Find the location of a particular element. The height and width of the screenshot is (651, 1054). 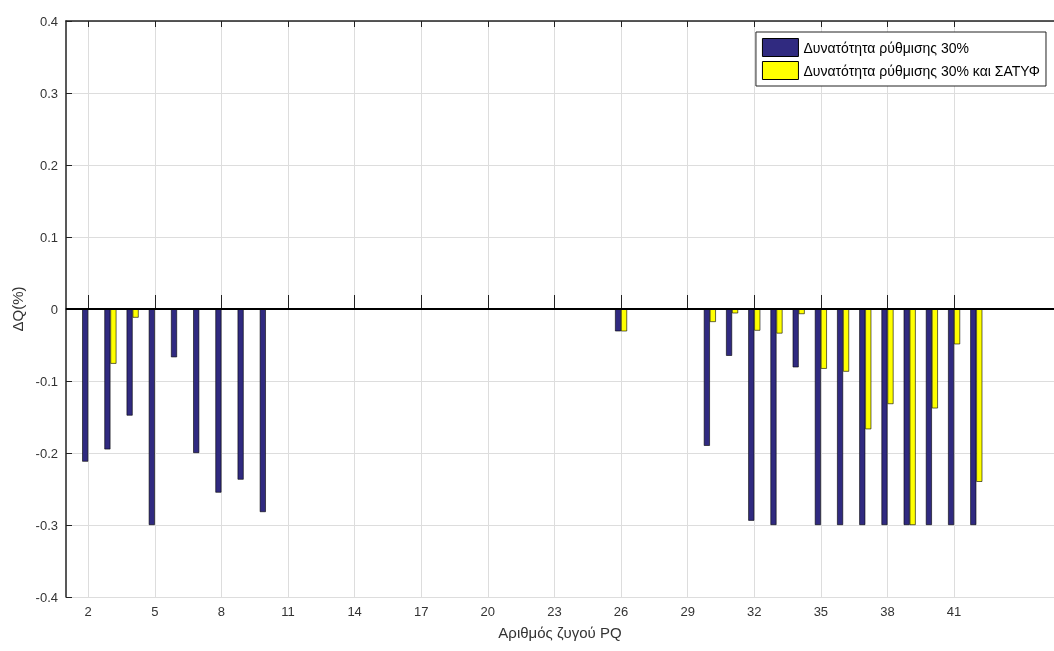

y-tick-label: 0.3 is located at coordinates (48, 93).